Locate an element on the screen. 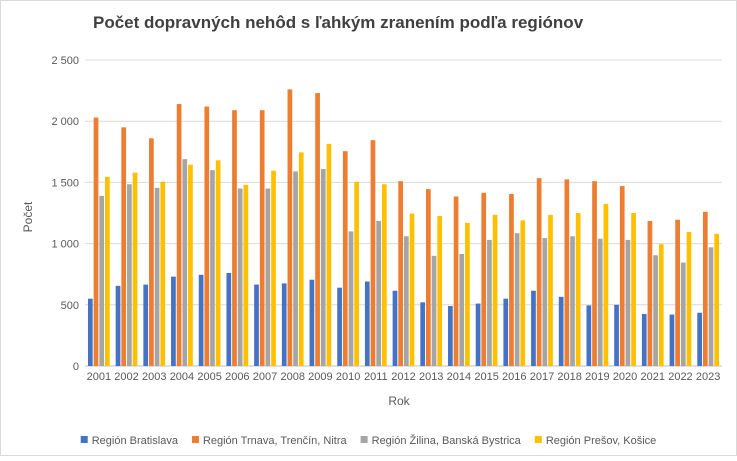 This screenshot has width=737, height=461. x-tick-label: 2022 is located at coordinates (680, 377).